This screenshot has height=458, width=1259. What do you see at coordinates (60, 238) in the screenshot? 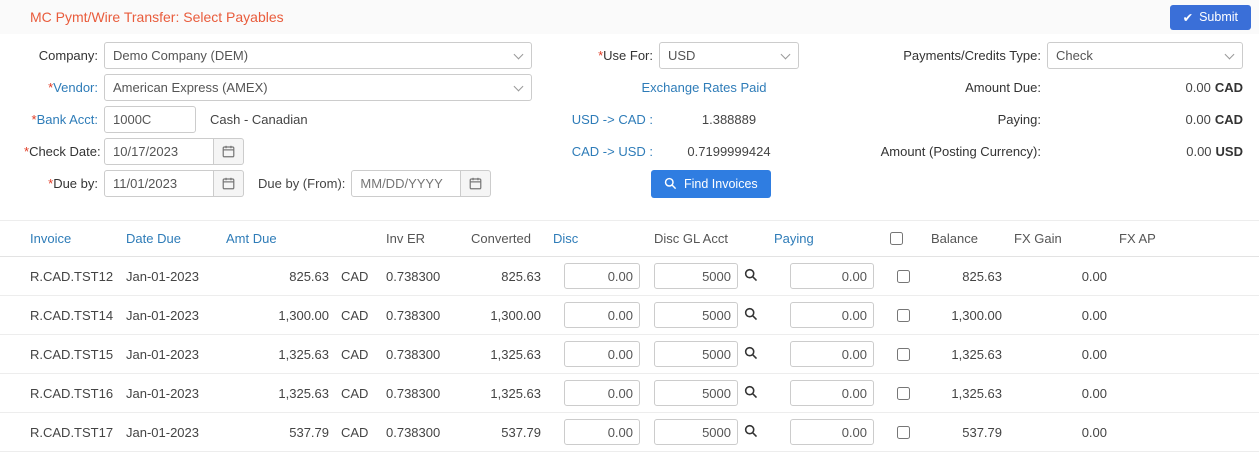
I see `column-header-invoice: Invoice` at bounding box center [60, 238].